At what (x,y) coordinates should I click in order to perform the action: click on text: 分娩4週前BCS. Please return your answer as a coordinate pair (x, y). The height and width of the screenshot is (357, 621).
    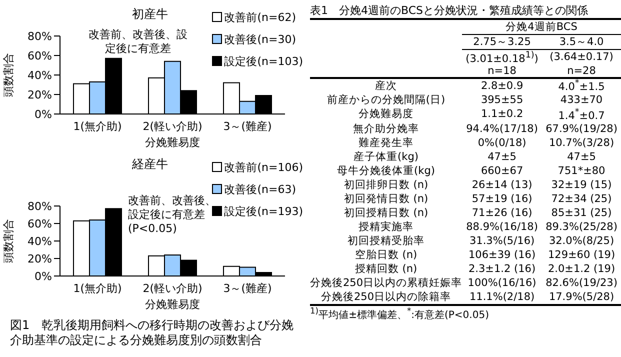
    Looking at the image, I should click on (542, 27).